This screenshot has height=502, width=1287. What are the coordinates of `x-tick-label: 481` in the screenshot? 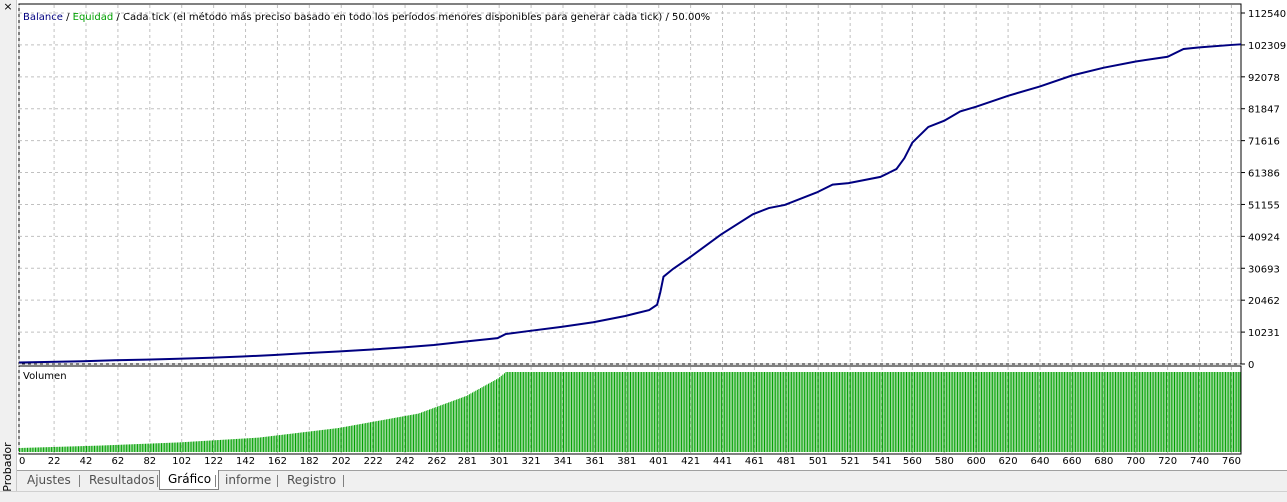 It's located at (786, 461).